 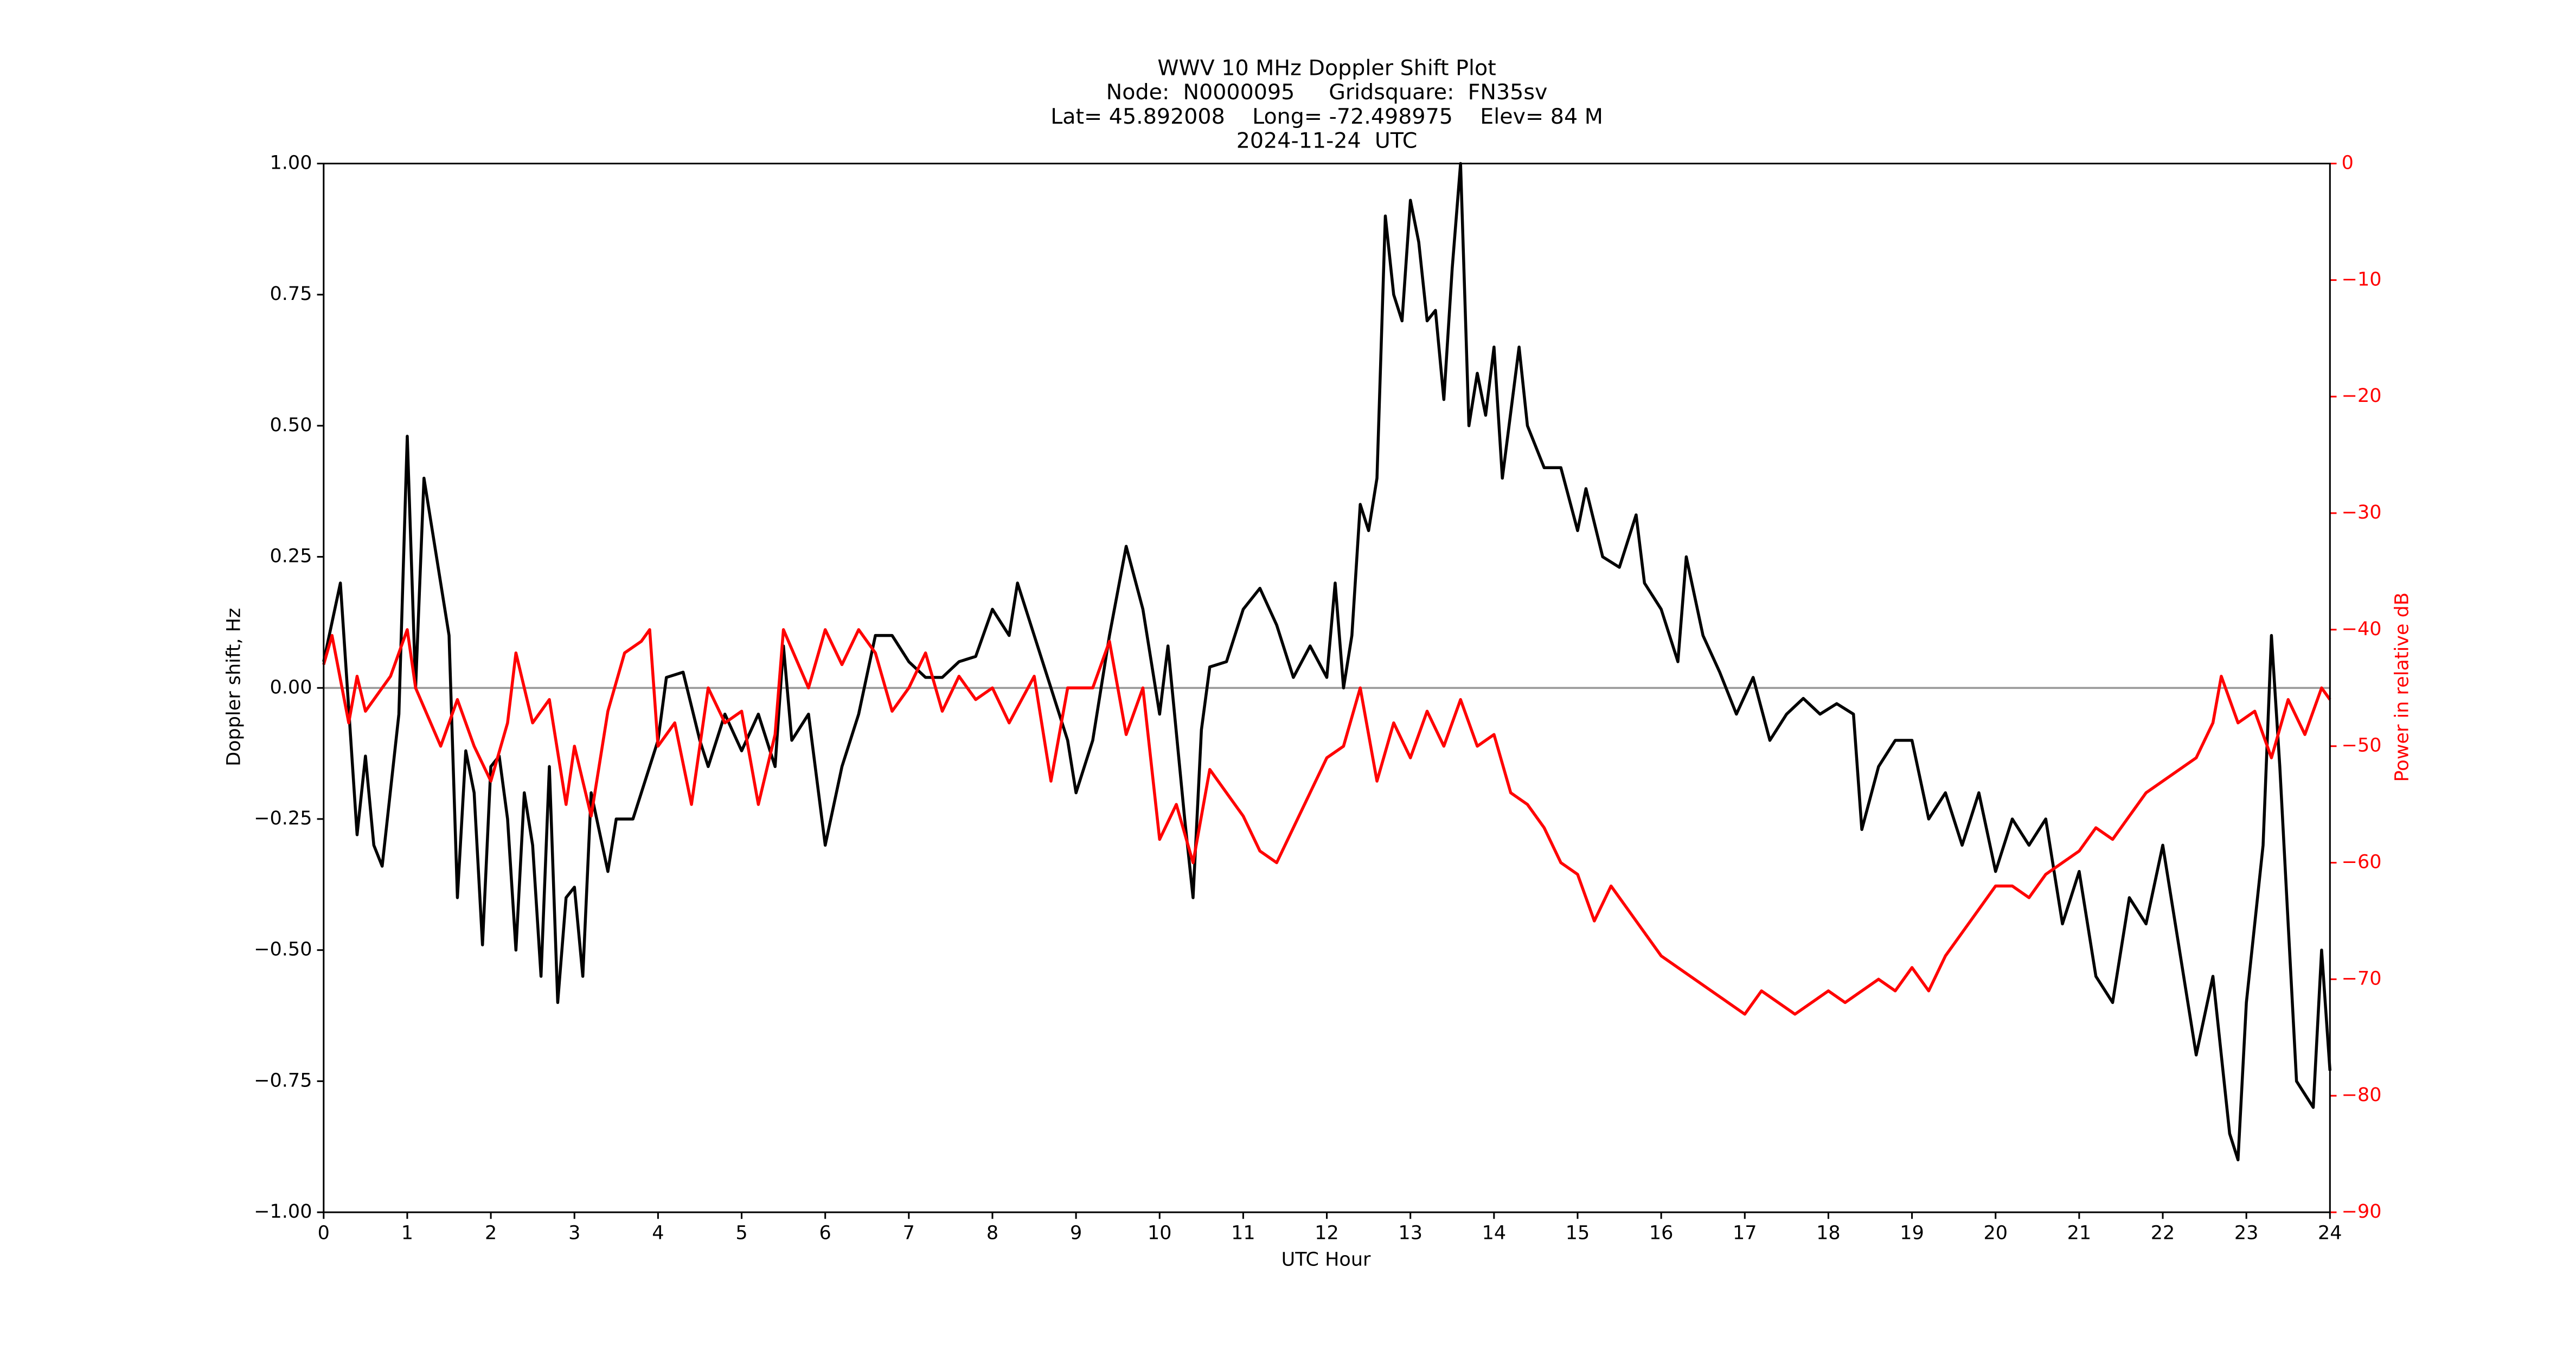 I want to click on x-axis-label: UTC Hour, so click(x=1326, y=1259).